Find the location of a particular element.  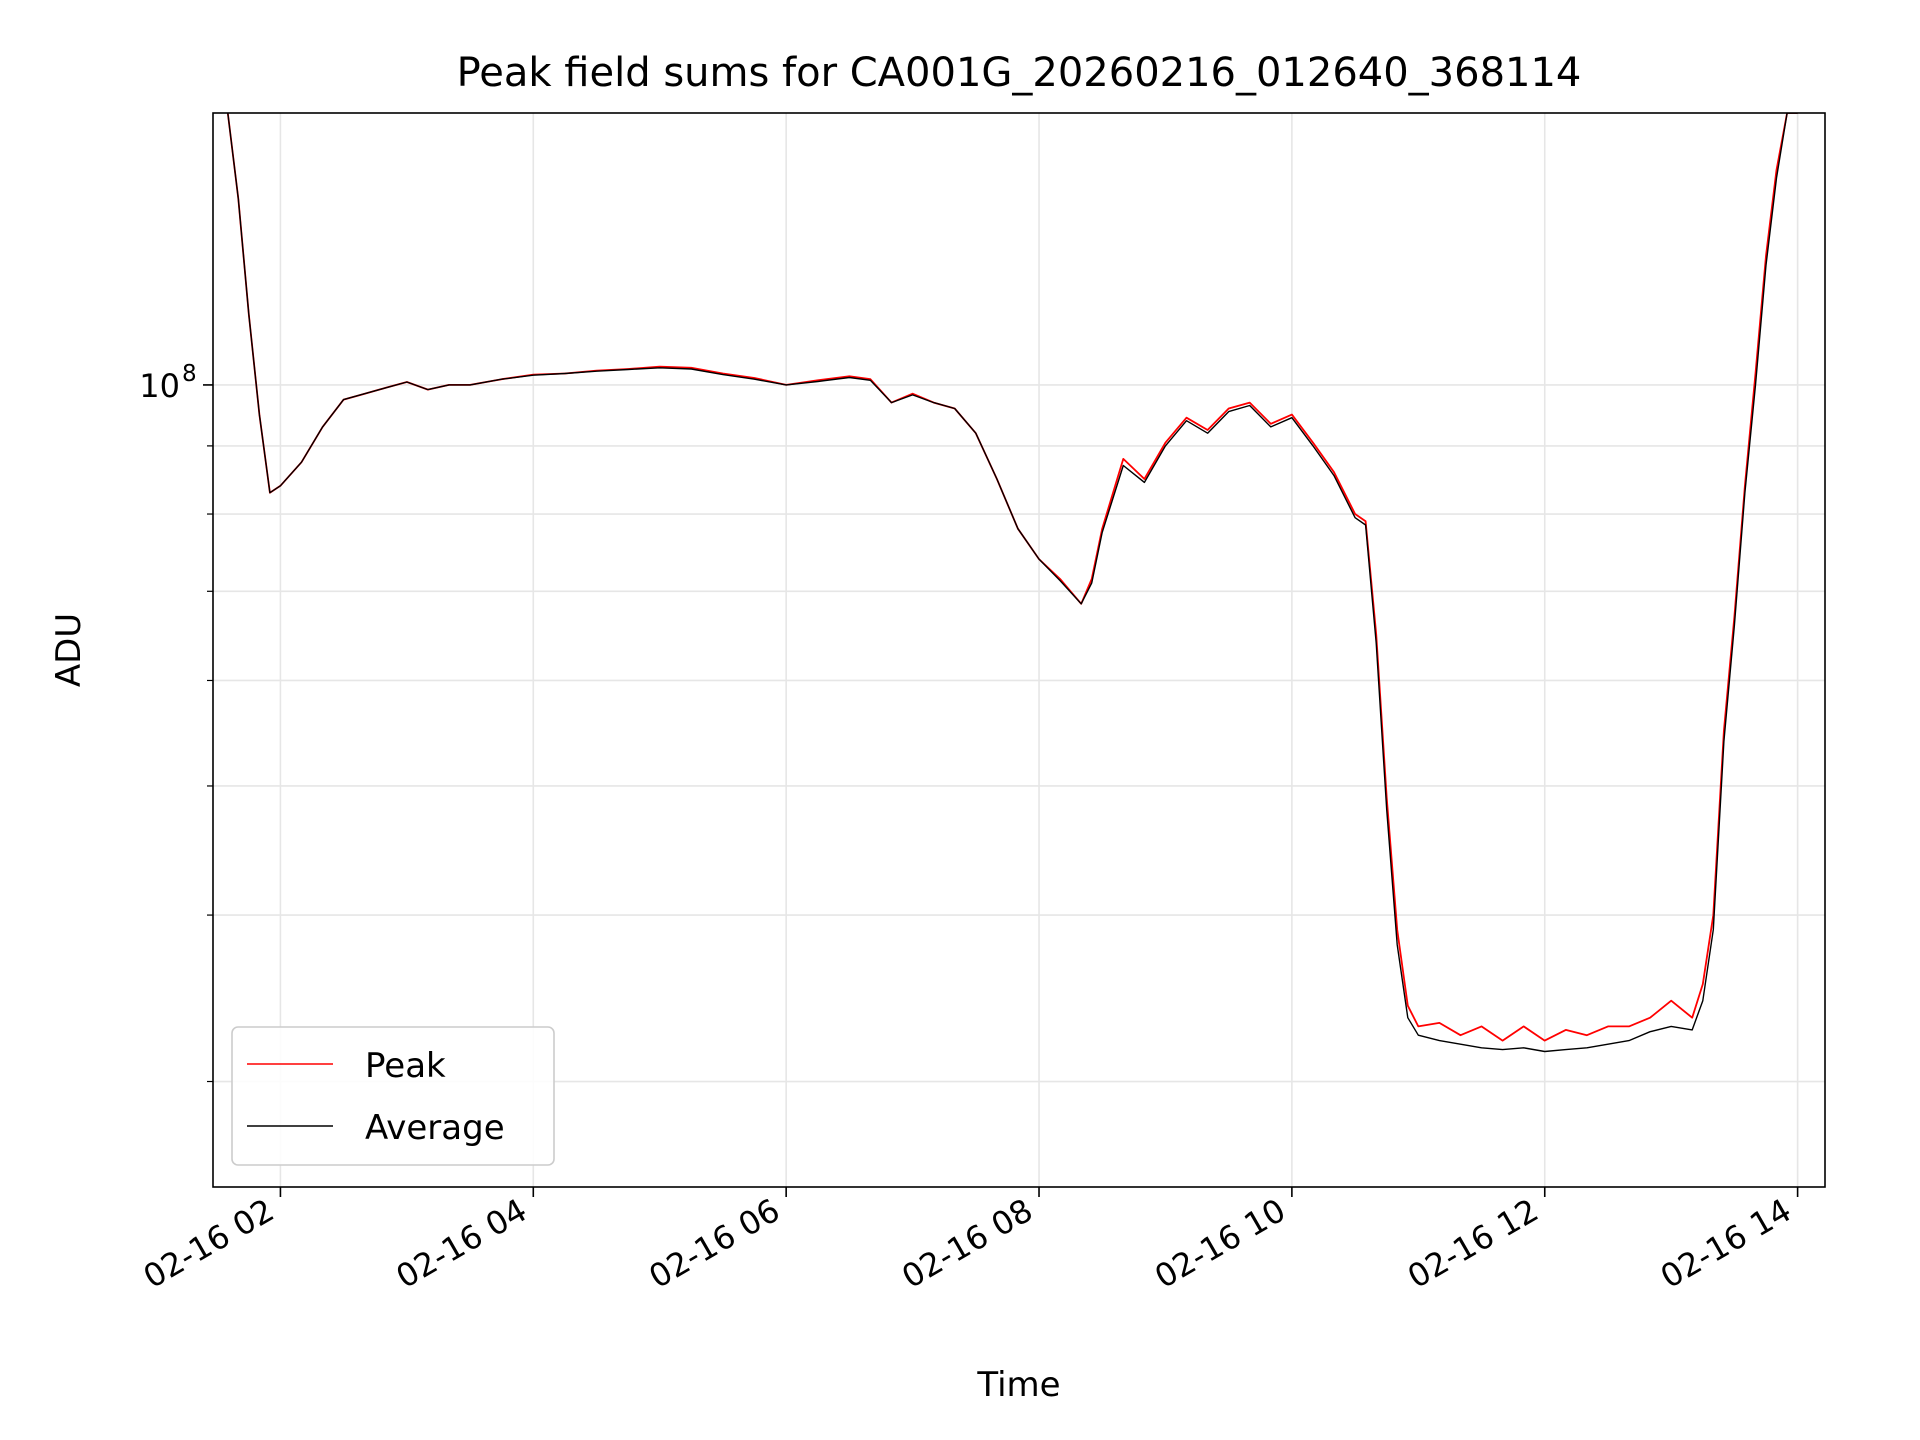

legend: Peak Average is located at coordinates (393, 1096).